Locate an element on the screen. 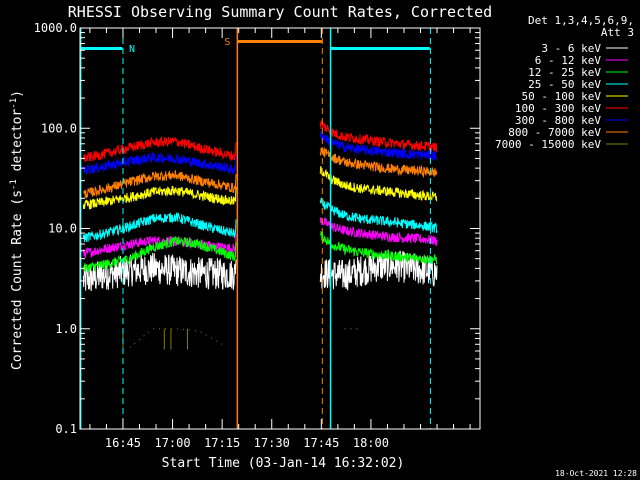 The width and height of the screenshot is (640, 480). y-tick-label: 0.1 is located at coordinates (66, 429).